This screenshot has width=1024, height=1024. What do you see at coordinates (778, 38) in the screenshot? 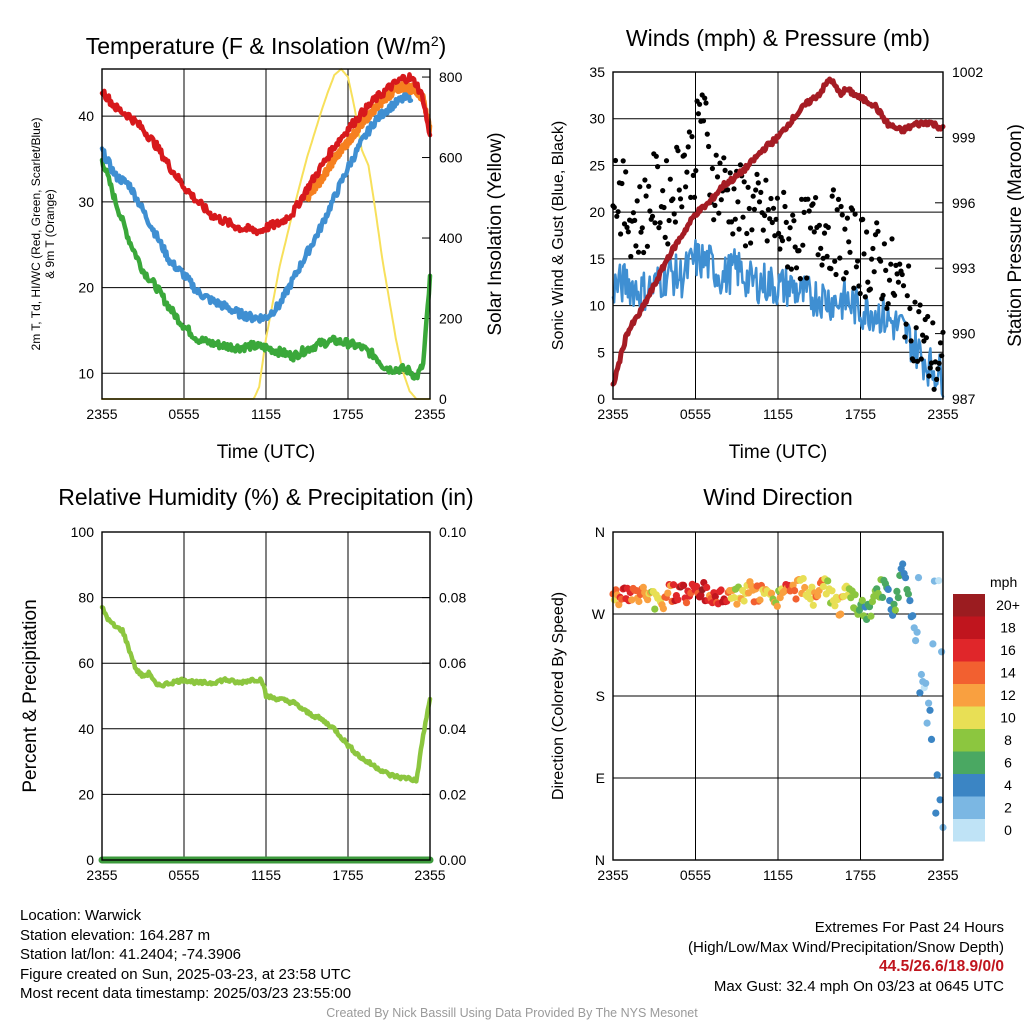
I see `chart-title: Winds (mph) & Pressure (mb)` at bounding box center [778, 38].